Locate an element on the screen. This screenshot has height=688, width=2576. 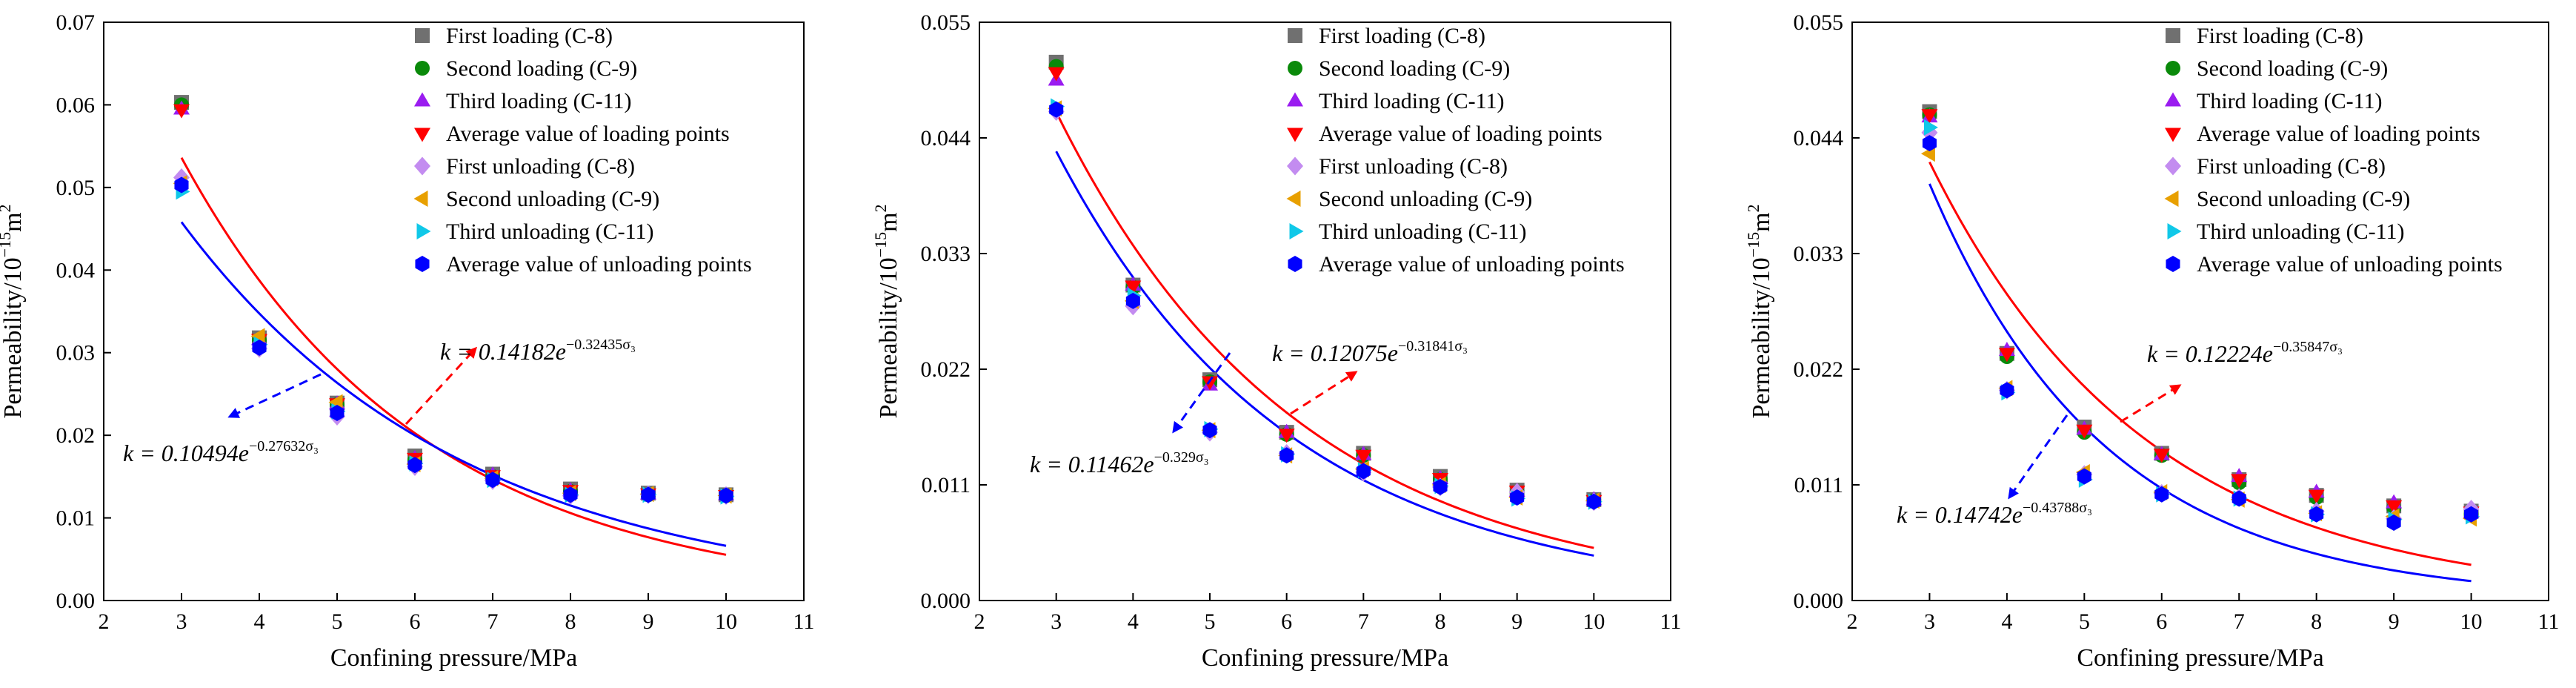
y-tick-label: 0.055 is located at coordinates (1819, 22).